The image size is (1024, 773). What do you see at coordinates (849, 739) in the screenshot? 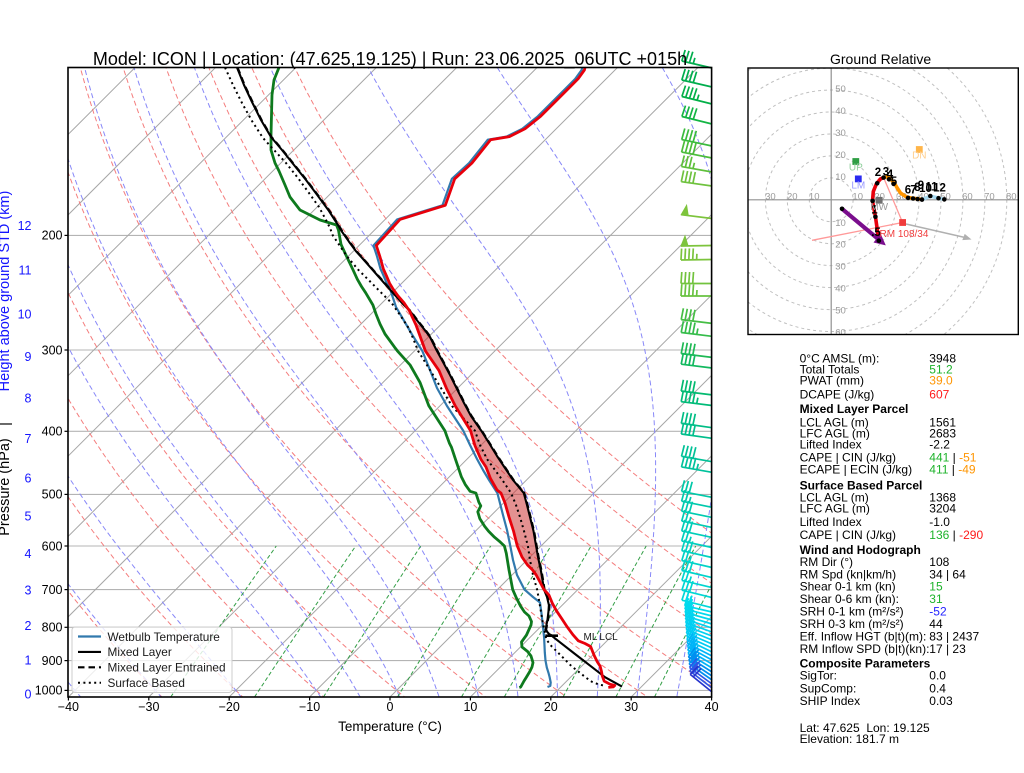
I see `svg-text: Elevation: 181.7 m` at bounding box center [849, 739].